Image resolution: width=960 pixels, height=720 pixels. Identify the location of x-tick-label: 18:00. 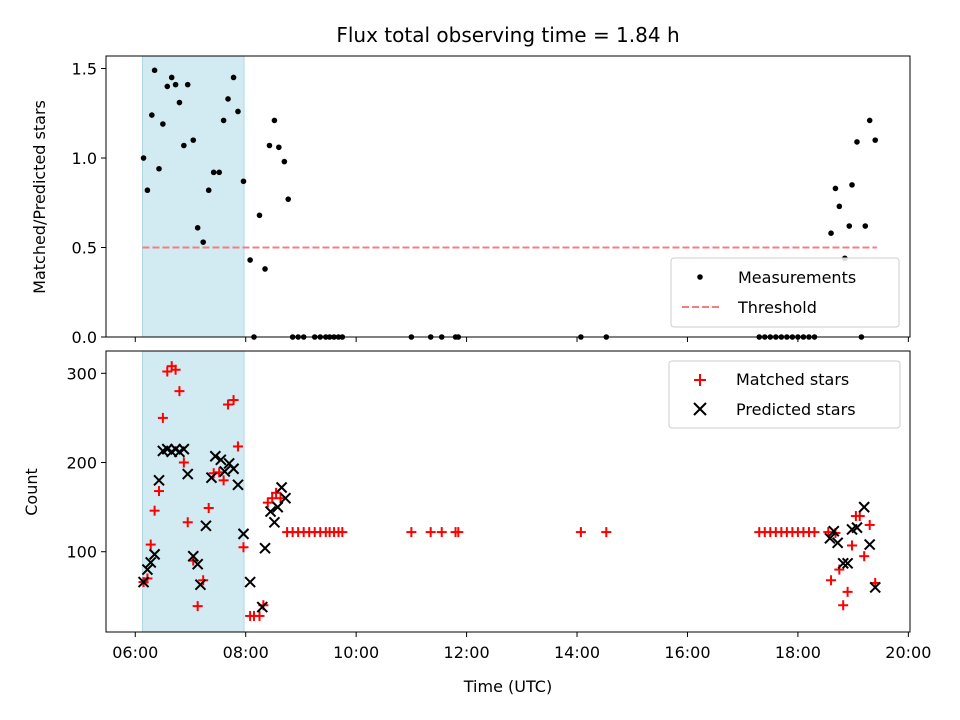
(798, 652).